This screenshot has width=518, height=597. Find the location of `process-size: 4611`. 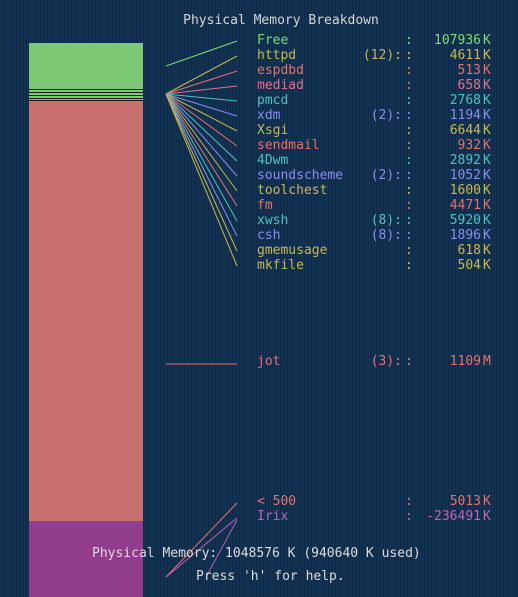

process-size: 4611 is located at coordinates (465, 55).